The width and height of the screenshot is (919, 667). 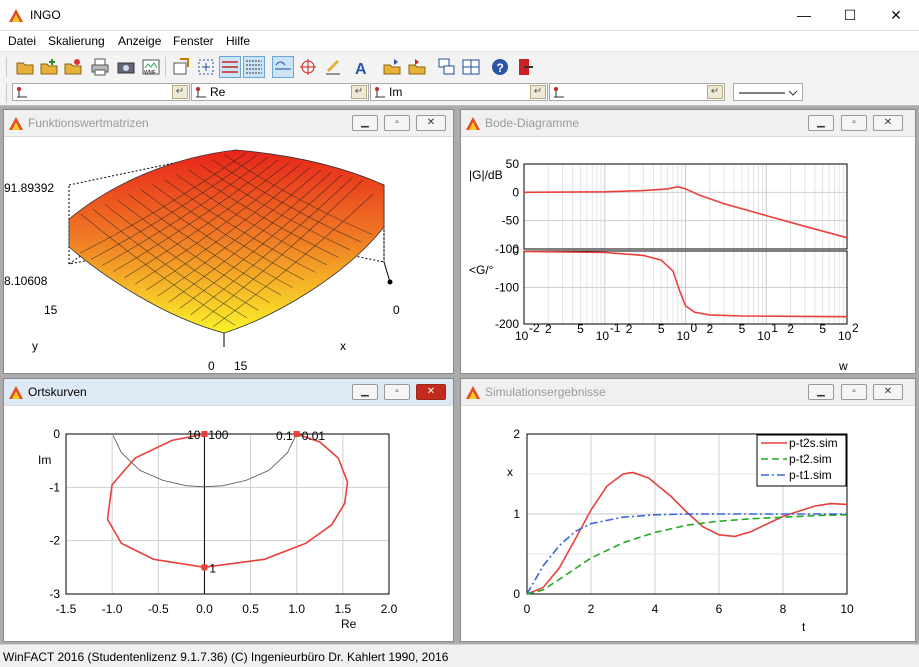 I want to click on cascade-windows-icon, so click(x=447, y=67).